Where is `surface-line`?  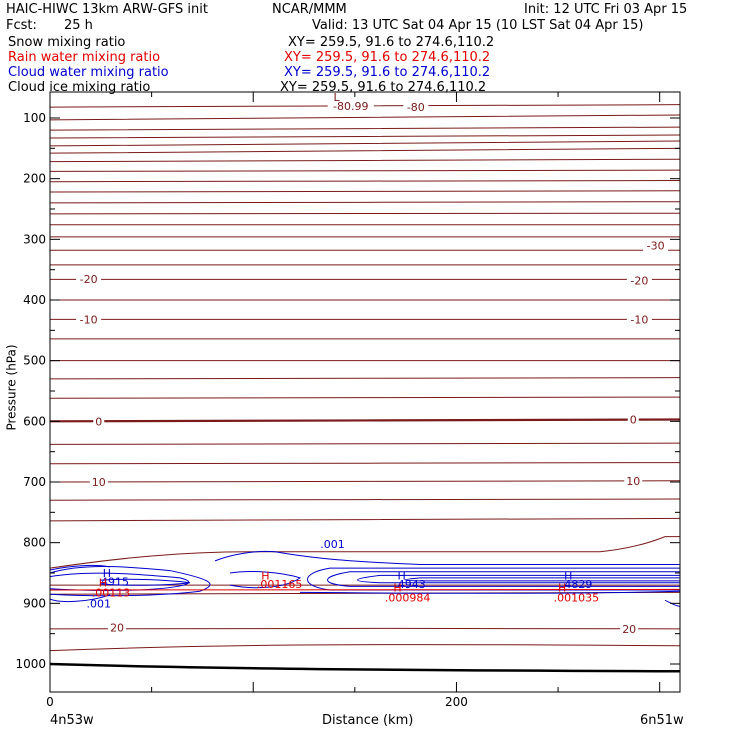
surface-line is located at coordinates (365, 667).